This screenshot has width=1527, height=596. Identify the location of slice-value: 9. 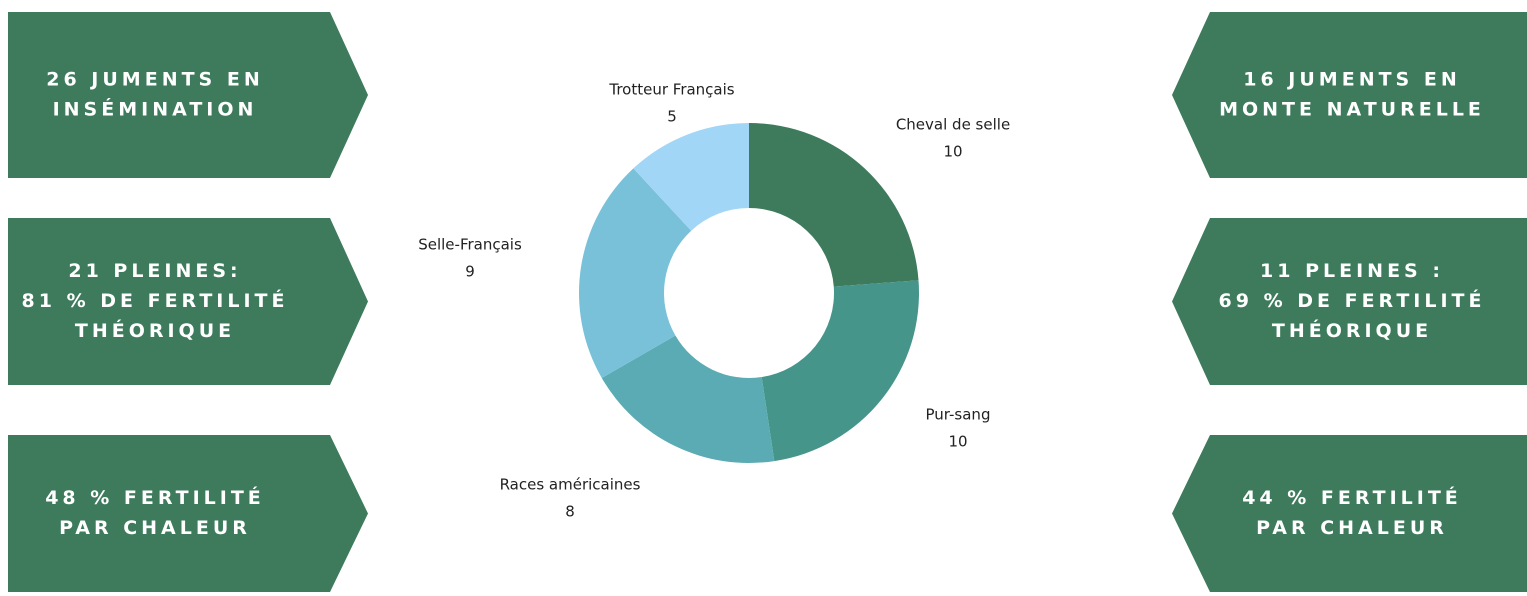
(470, 272).